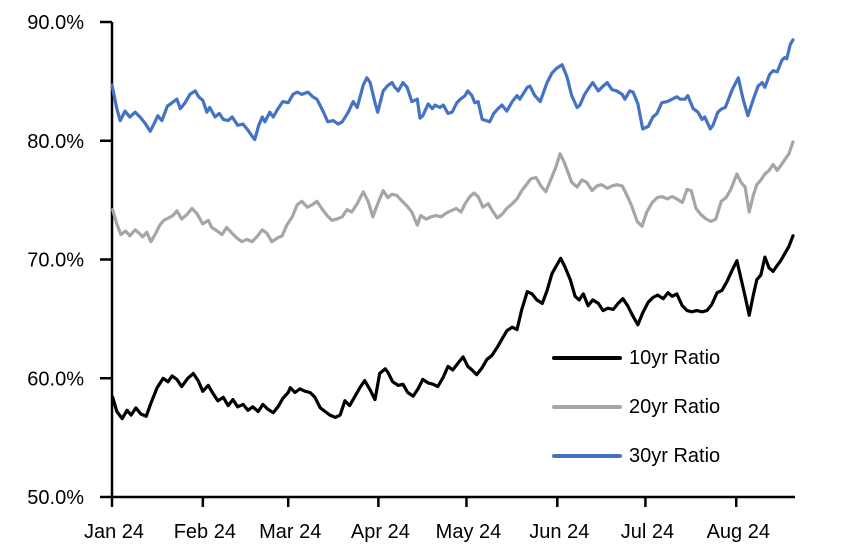  Describe the element at coordinates (675, 358) in the screenshot. I see `legend-label-10yr: 10yr Ratio` at that location.